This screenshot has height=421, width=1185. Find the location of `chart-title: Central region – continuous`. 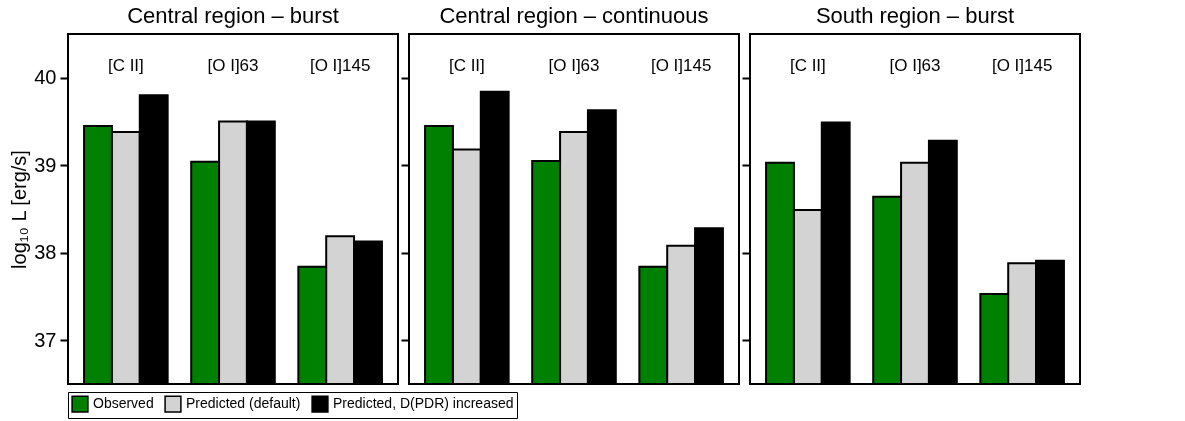

chart-title: Central region – continuous is located at coordinates (574, 15).